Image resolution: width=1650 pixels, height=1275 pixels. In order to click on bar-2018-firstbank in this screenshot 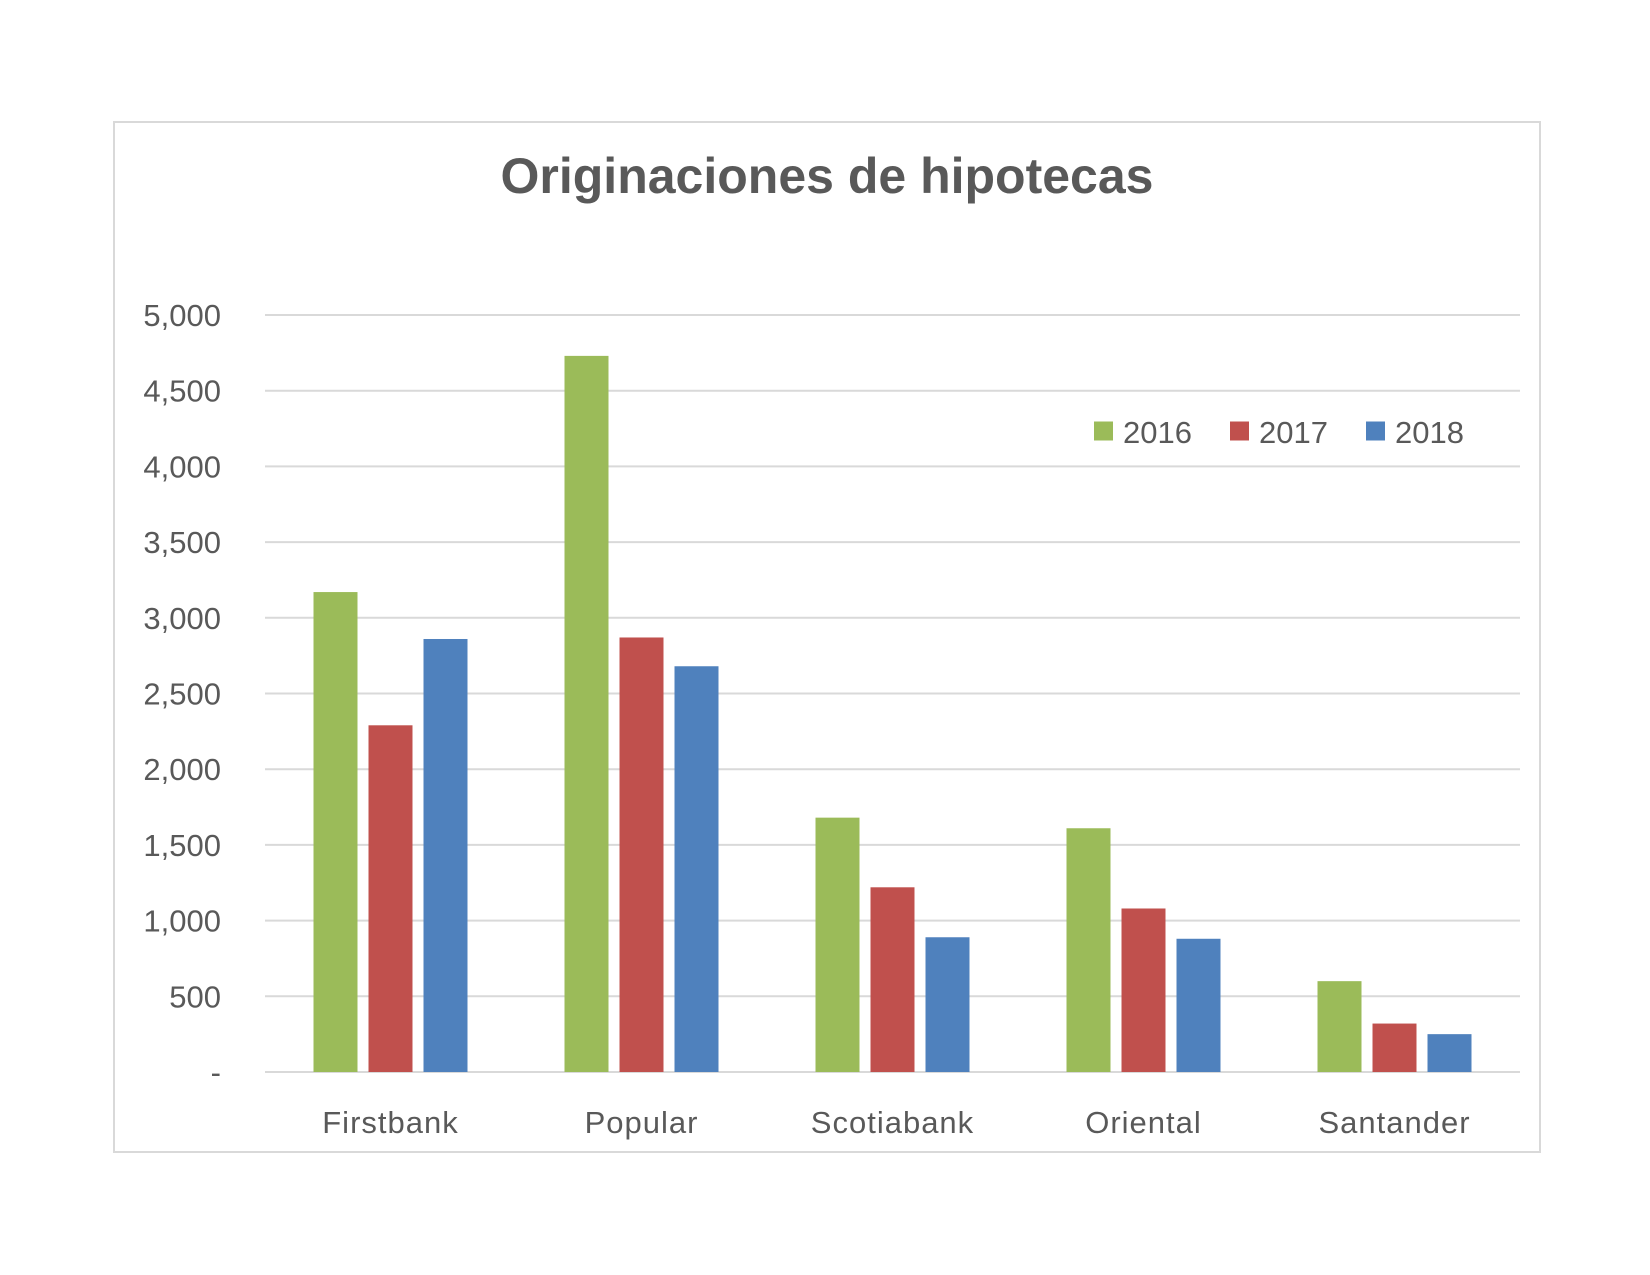, I will do `click(445, 855)`.